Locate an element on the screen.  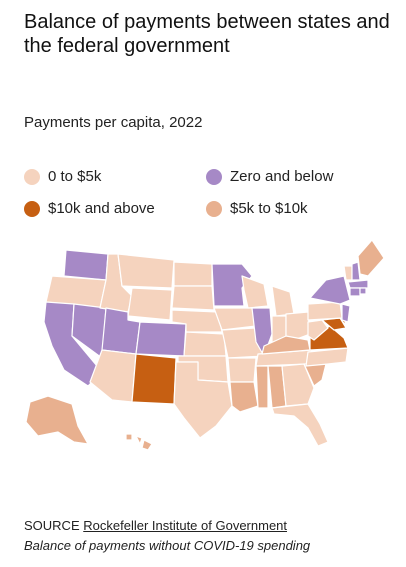
state-montana is located at coordinates (146, 271).